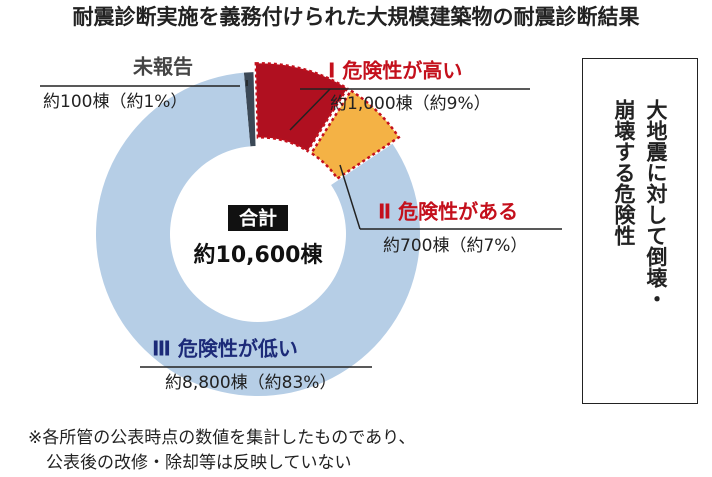 This screenshot has height=477, width=712. I want to click on slice-label: 未報告, so click(163, 67).